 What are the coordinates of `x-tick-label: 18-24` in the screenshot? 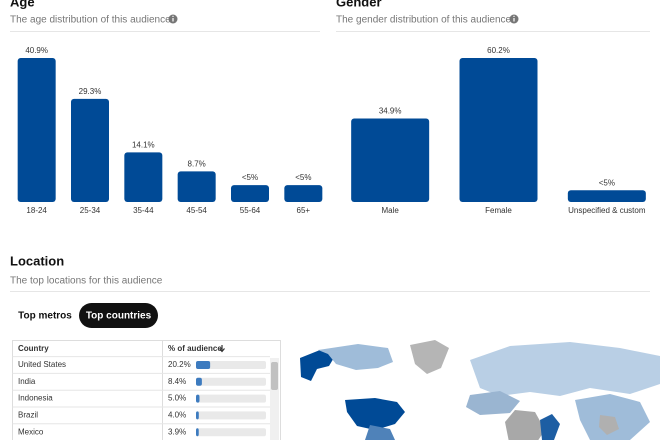 It's located at (36, 210).